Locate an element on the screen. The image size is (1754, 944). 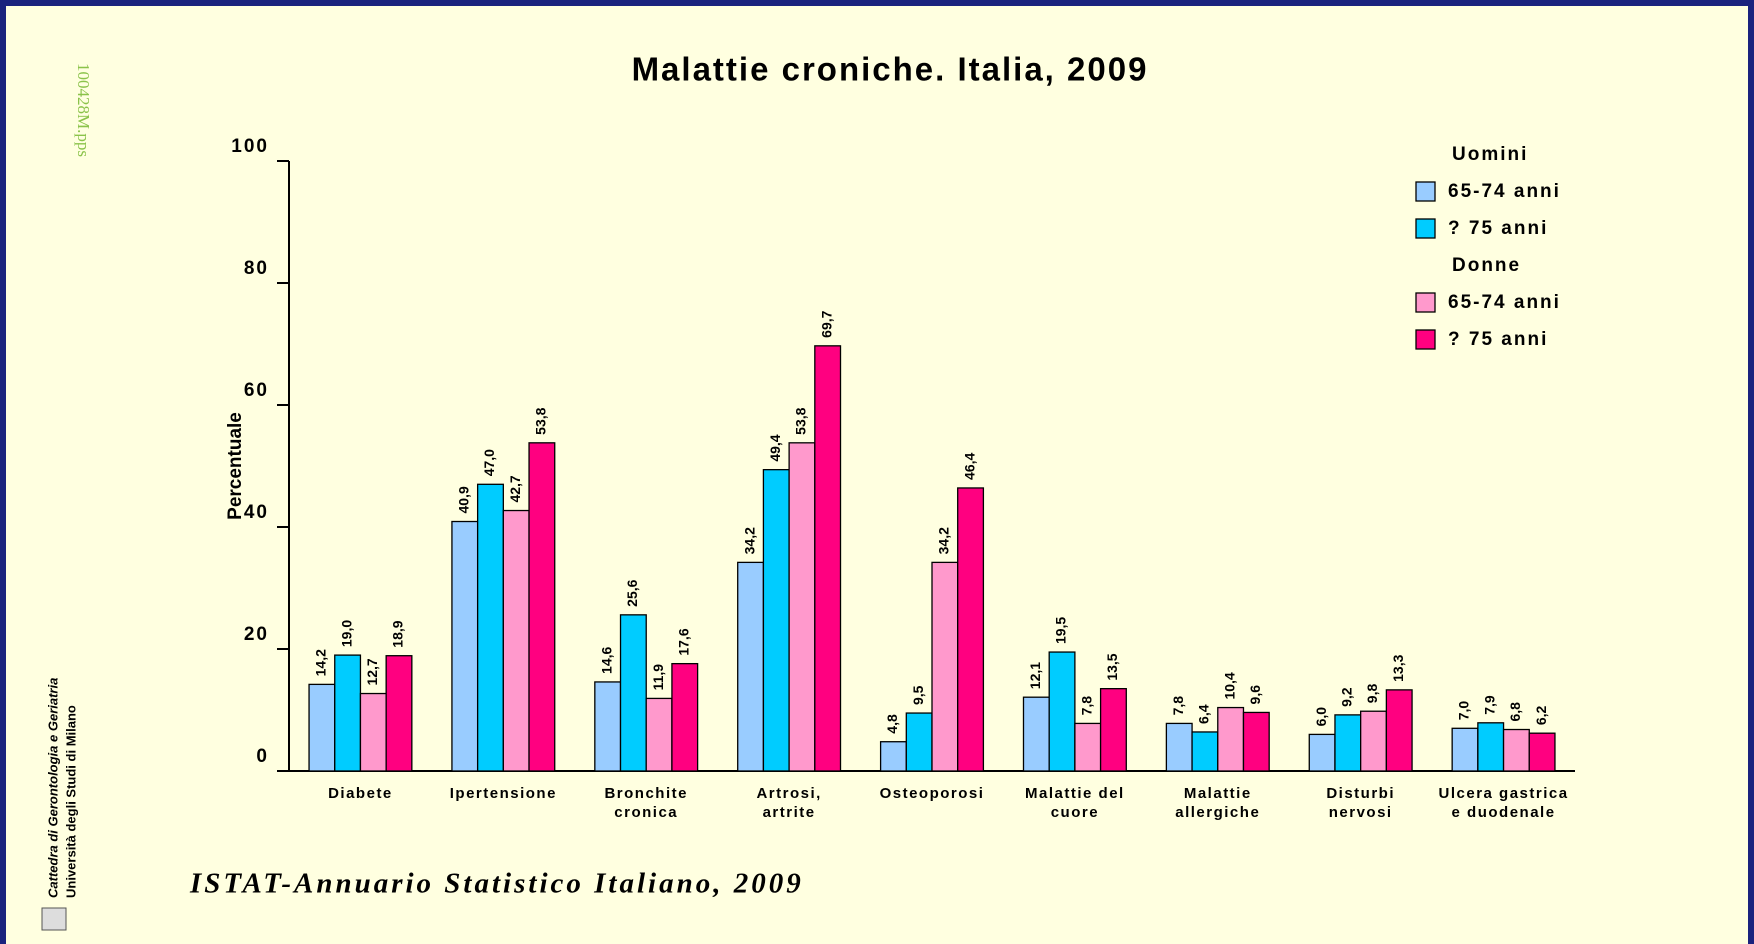
value-label: 10,4 is located at coordinates (1229, 685).